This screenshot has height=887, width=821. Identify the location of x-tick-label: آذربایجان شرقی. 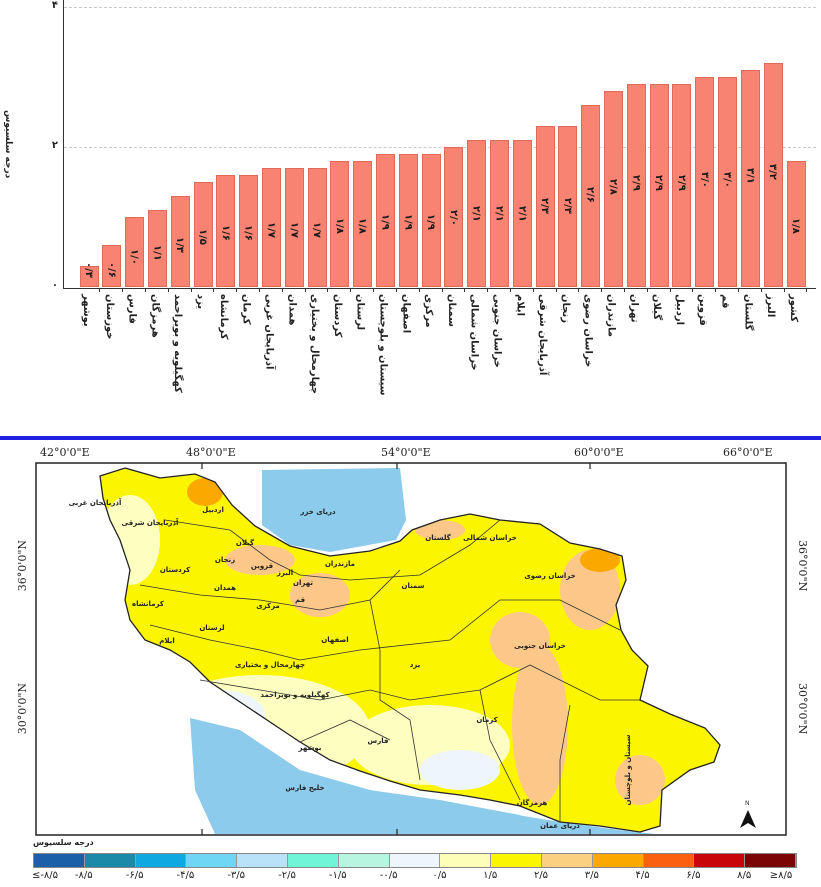
(543, 335).